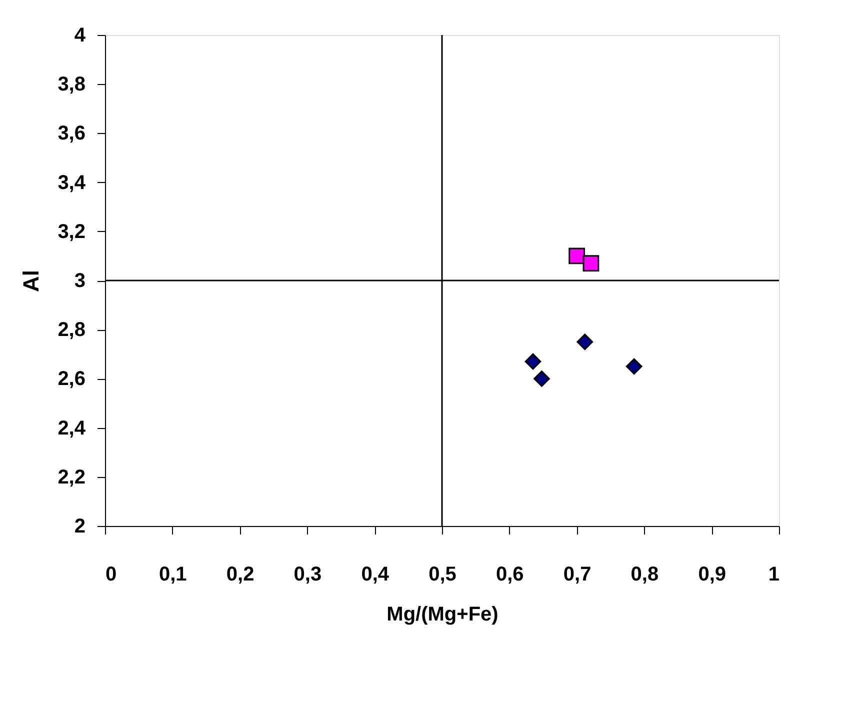  I want to click on y-tick-label: 2,6, so click(72, 379).